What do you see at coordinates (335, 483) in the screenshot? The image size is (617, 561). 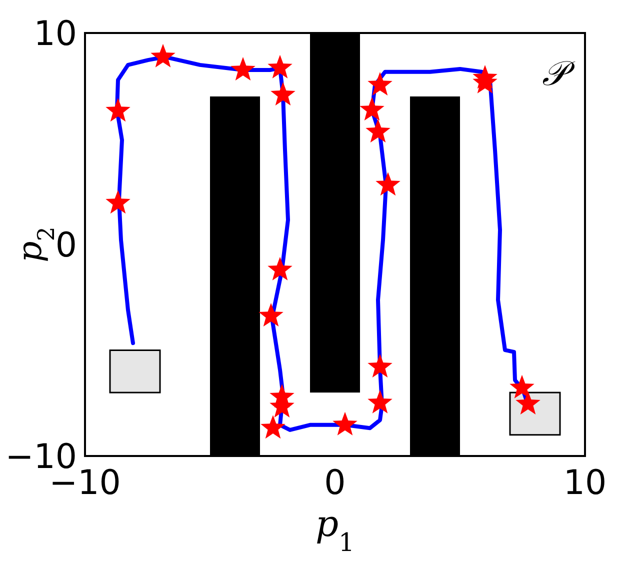 I see `x-tick-label: 0` at bounding box center [335, 483].